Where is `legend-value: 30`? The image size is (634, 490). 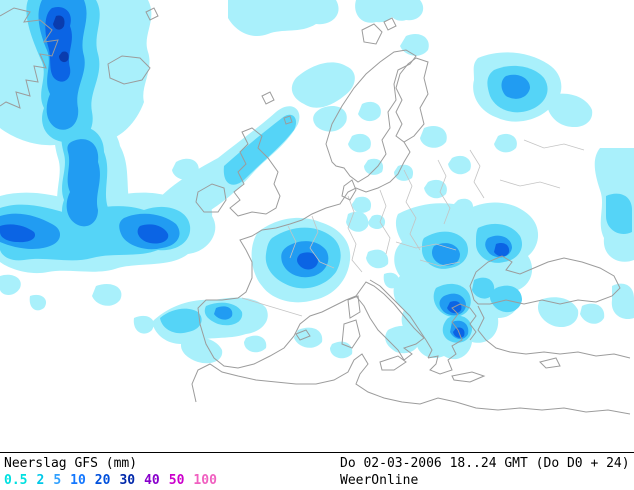 legend-value: 30 is located at coordinates (127, 480).